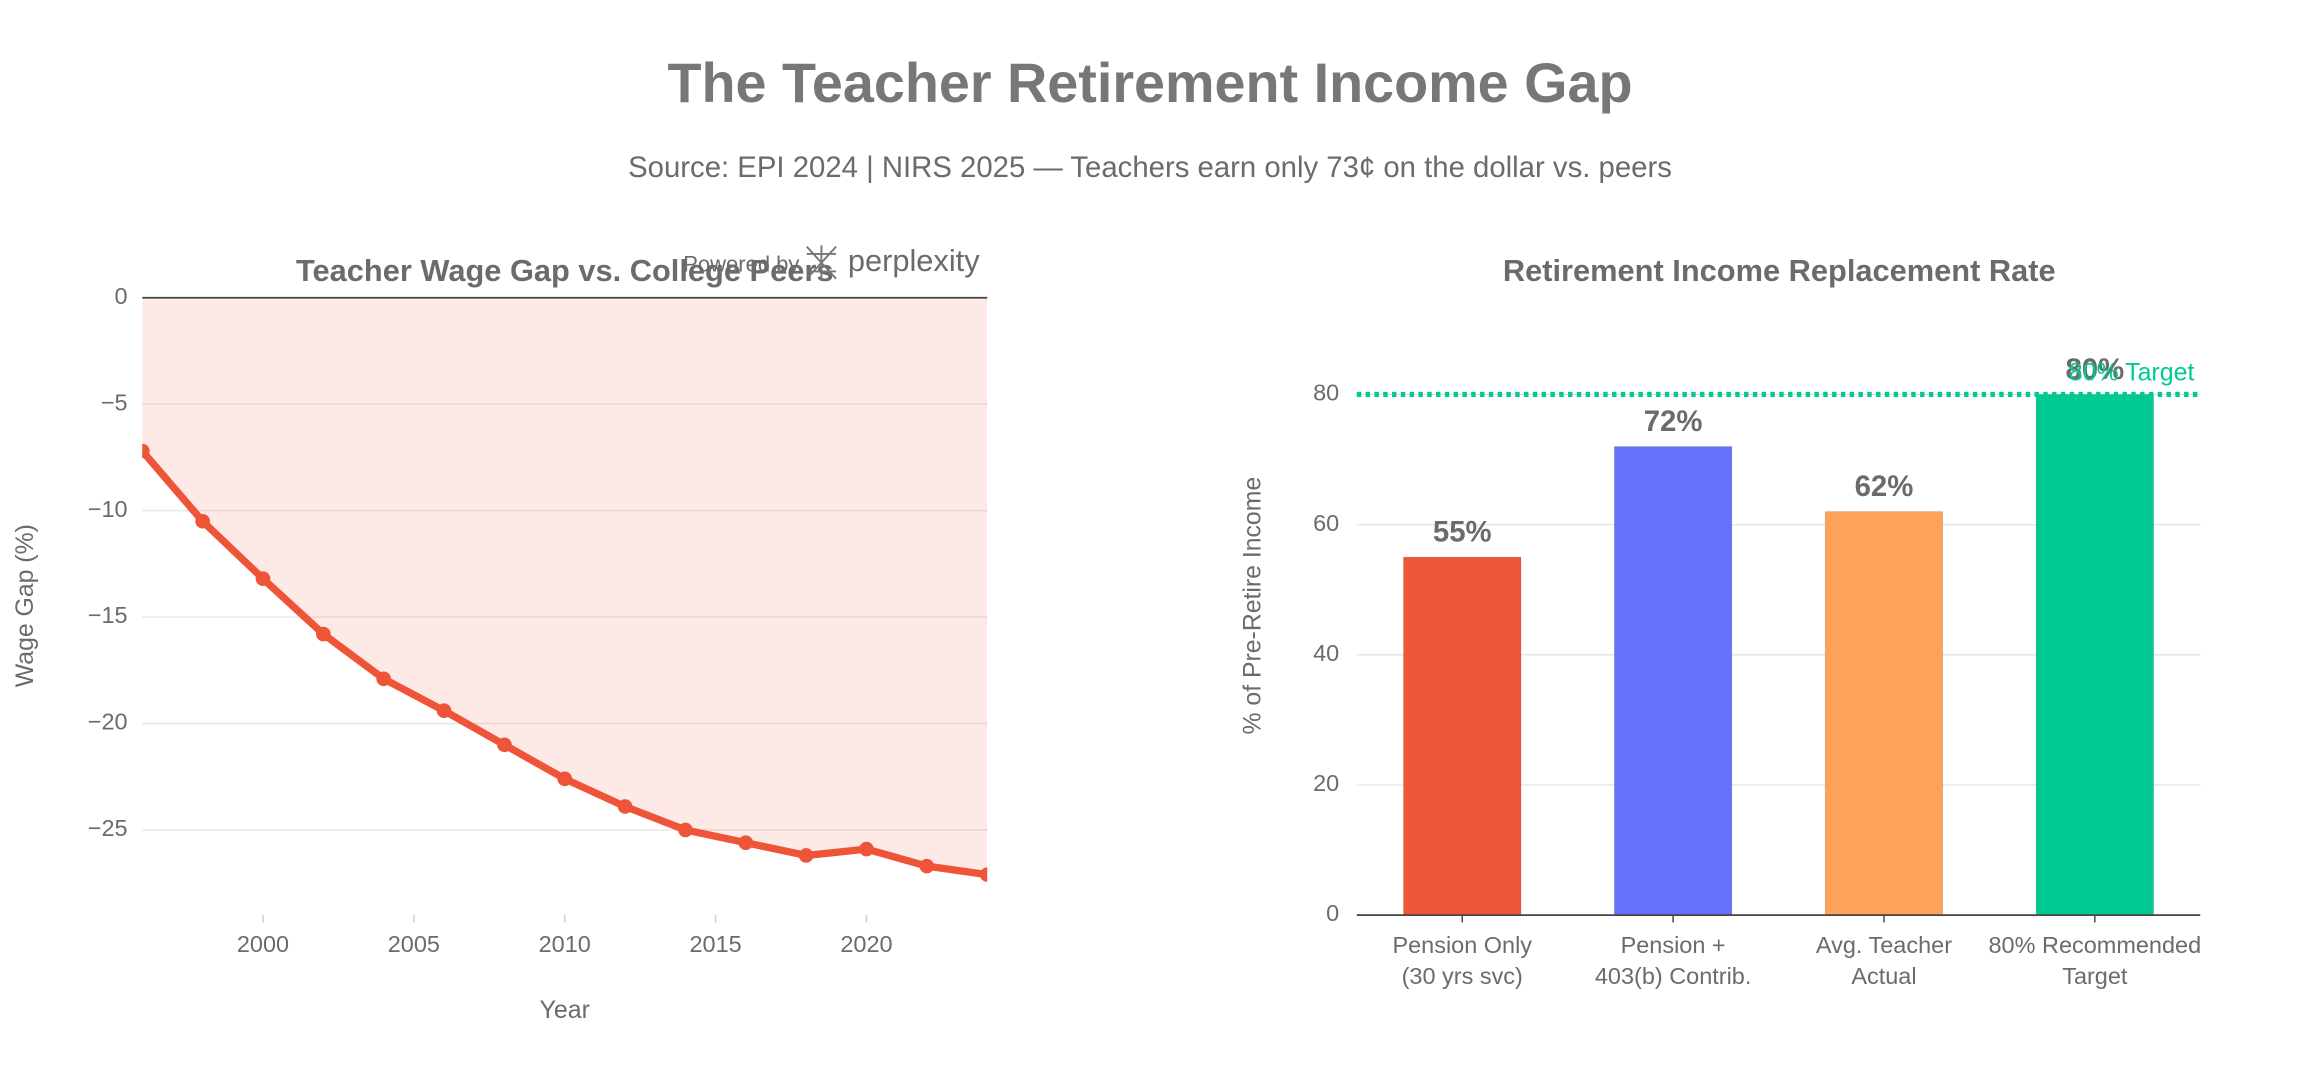 This screenshot has height=1080, width=2300. I want to click on x-tick-label-line: 80% Recommended, so click(2095, 945).